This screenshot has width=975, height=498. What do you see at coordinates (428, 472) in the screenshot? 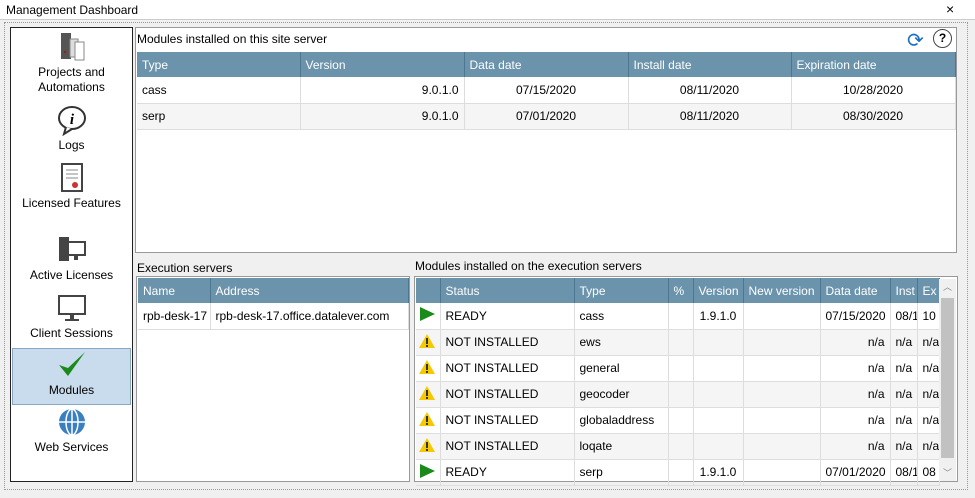
I see `ready-icon` at bounding box center [428, 472].